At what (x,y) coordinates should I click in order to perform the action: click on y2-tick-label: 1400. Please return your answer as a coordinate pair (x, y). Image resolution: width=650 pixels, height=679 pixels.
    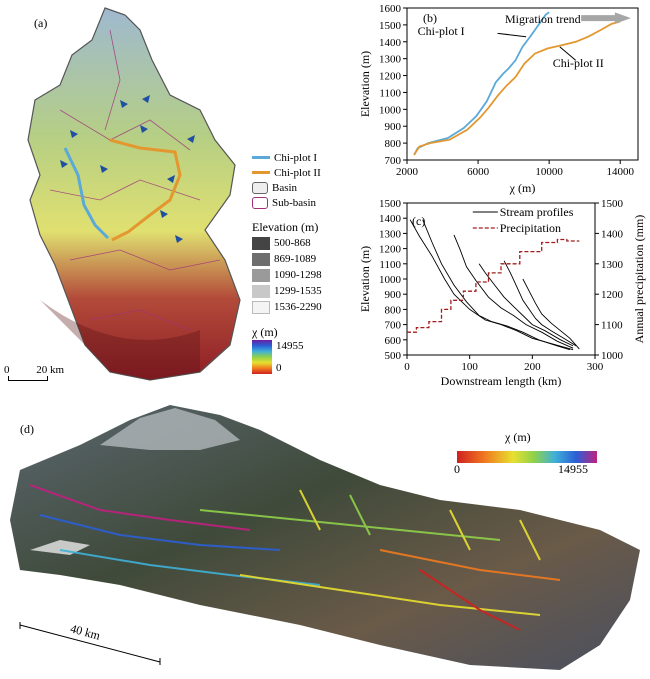
    Looking at the image, I should click on (612, 234).